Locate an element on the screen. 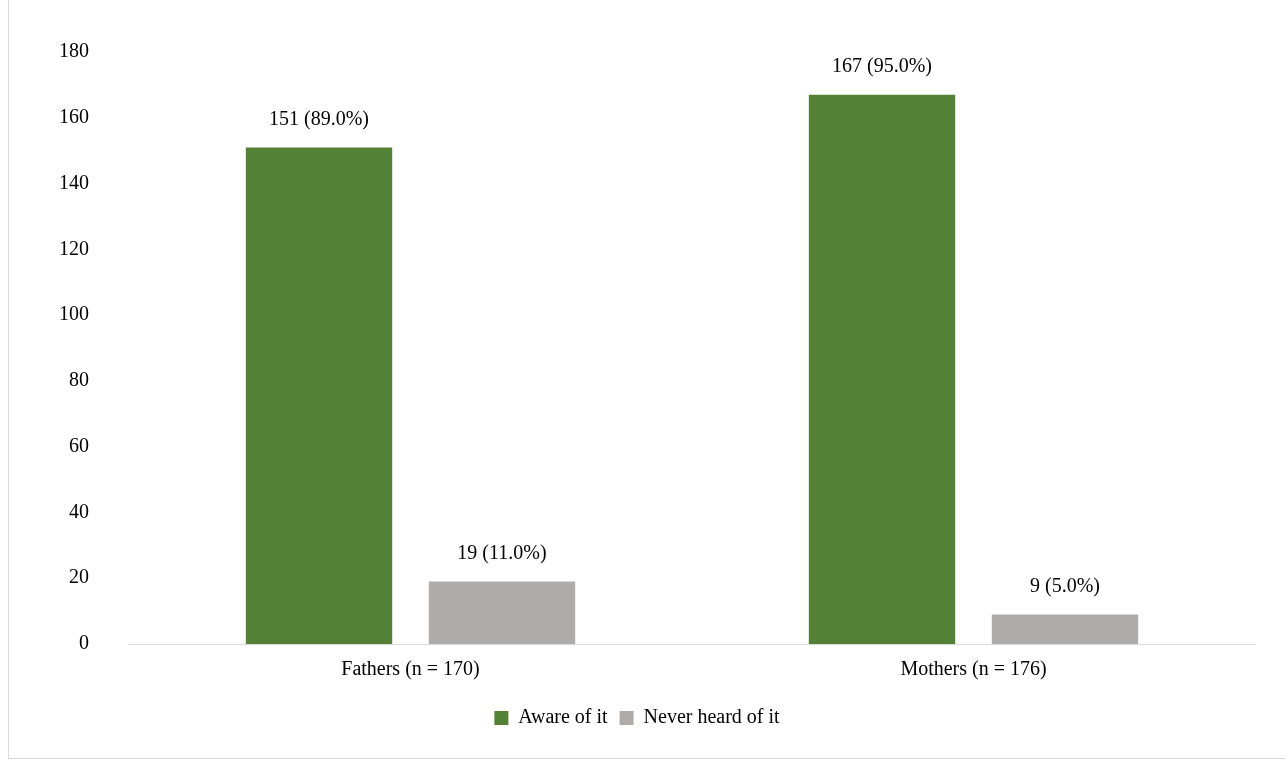  legend-label: Aware of it is located at coordinates (563, 716).